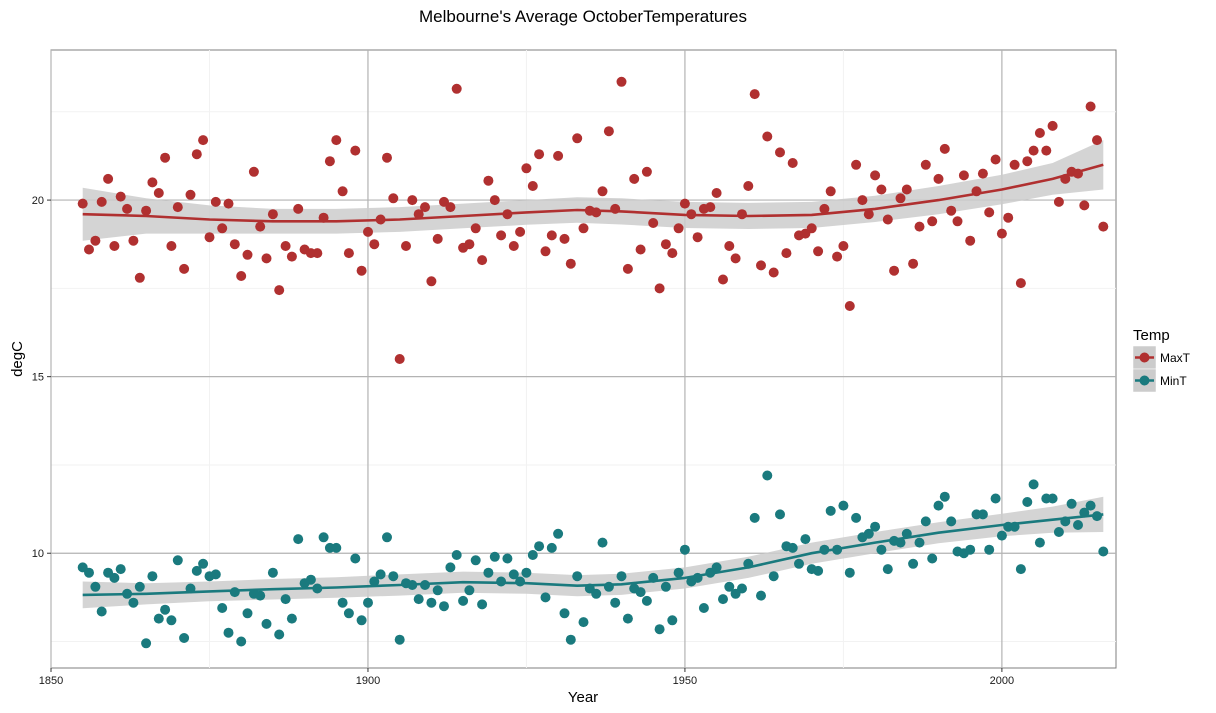  What do you see at coordinates (38, 378) in the screenshot?
I see `y-tick-label: 15` at bounding box center [38, 378].